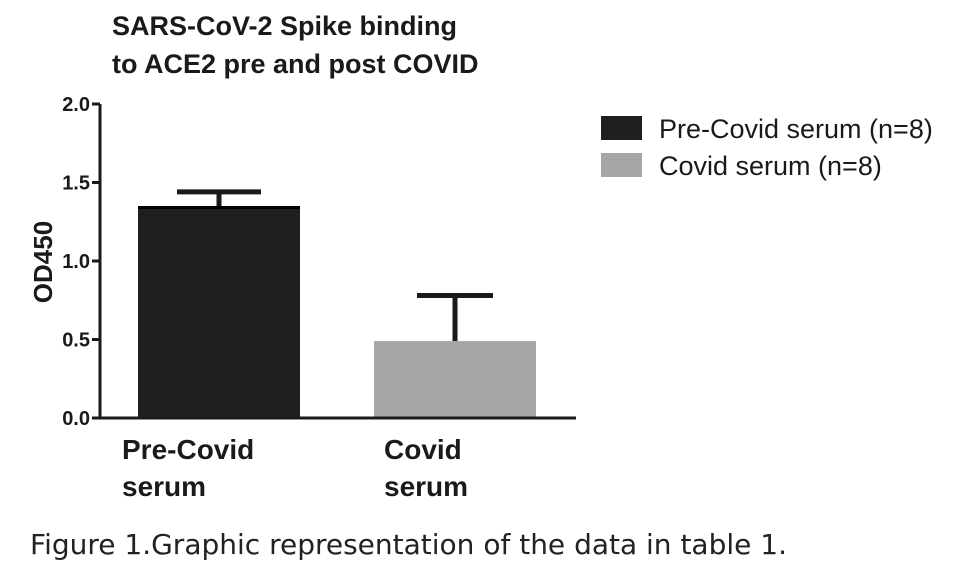 The width and height of the screenshot is (978, 583). I want to click on legend-label: Covid serum (n=8), so click(770, 166).